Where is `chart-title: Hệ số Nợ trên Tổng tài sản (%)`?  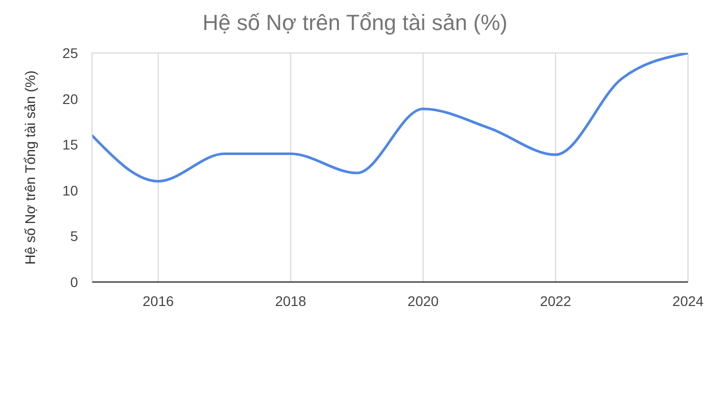 chart-title: Hệ số Nợ trên Tổng tài sản (%) is located at coordinates (355, 23).